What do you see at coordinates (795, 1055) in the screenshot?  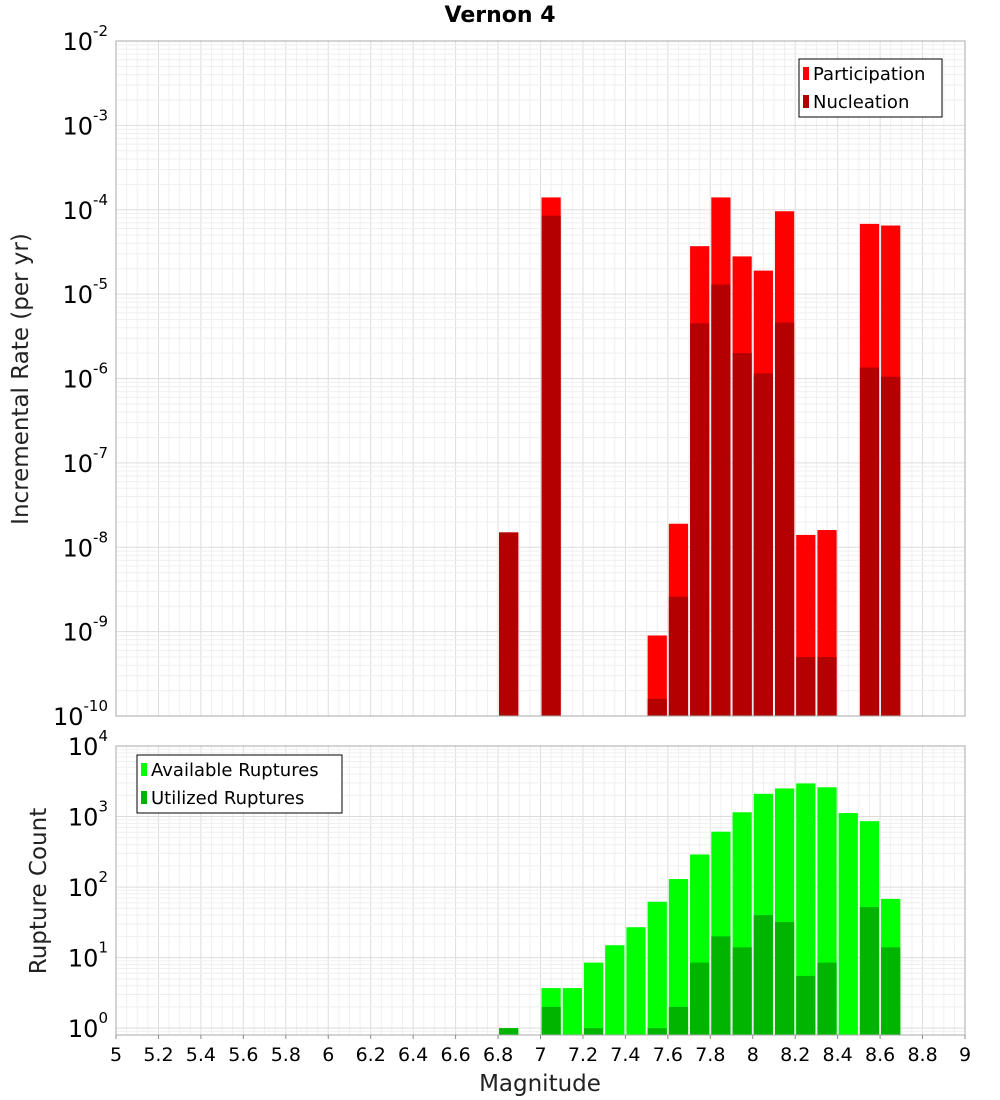 I see `x-tick-label: 8.2` at bounding box center [795, 1055].